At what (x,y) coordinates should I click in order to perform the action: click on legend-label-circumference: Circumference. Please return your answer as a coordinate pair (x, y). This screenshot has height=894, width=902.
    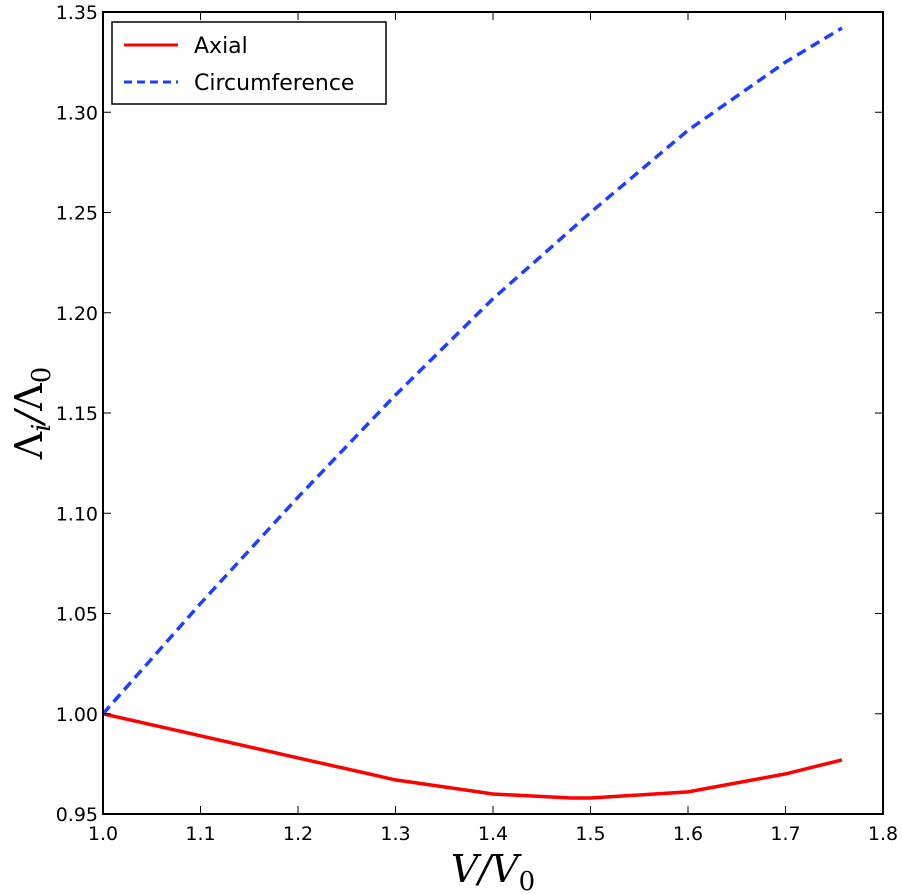
    Looking at the image, I should click on (274, 83).